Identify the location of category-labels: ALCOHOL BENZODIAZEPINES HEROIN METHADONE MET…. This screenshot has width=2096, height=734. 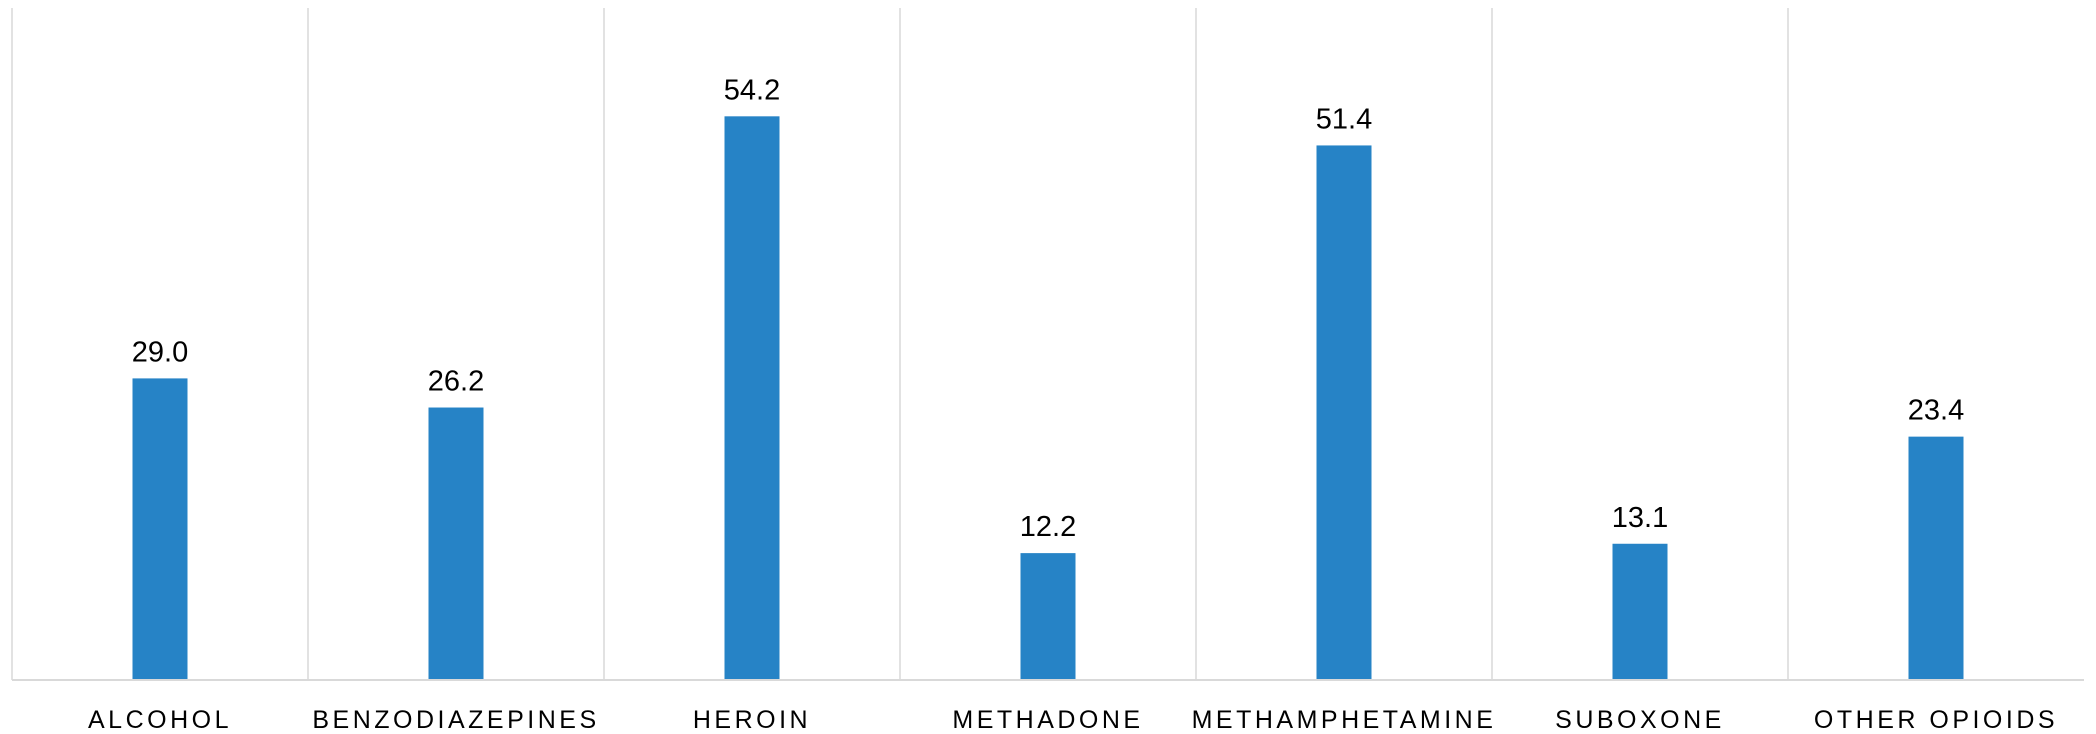
(1073, 720).